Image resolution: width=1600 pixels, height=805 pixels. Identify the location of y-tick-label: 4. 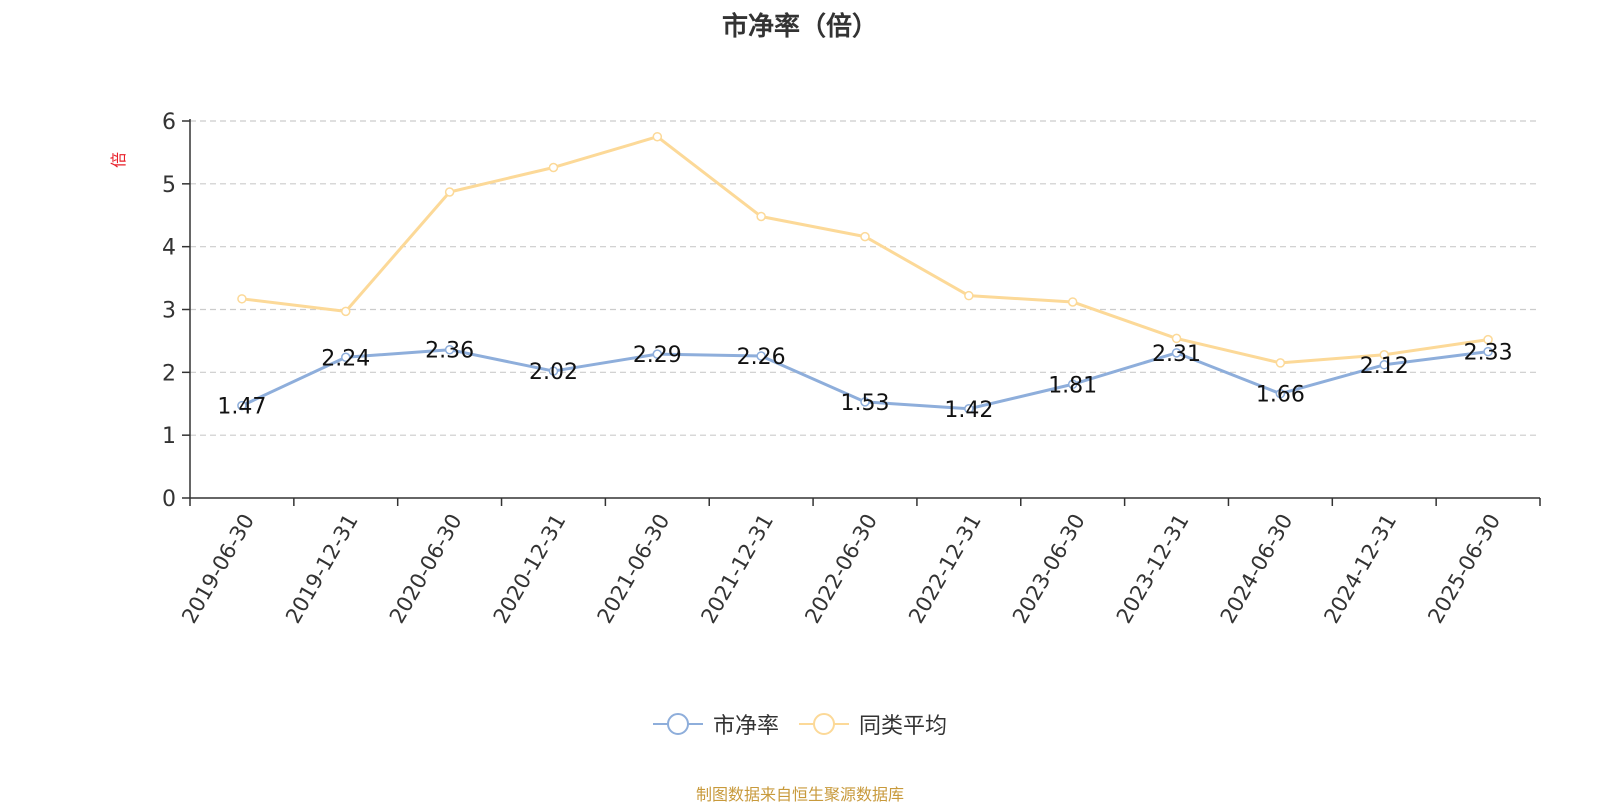
(169, 248).